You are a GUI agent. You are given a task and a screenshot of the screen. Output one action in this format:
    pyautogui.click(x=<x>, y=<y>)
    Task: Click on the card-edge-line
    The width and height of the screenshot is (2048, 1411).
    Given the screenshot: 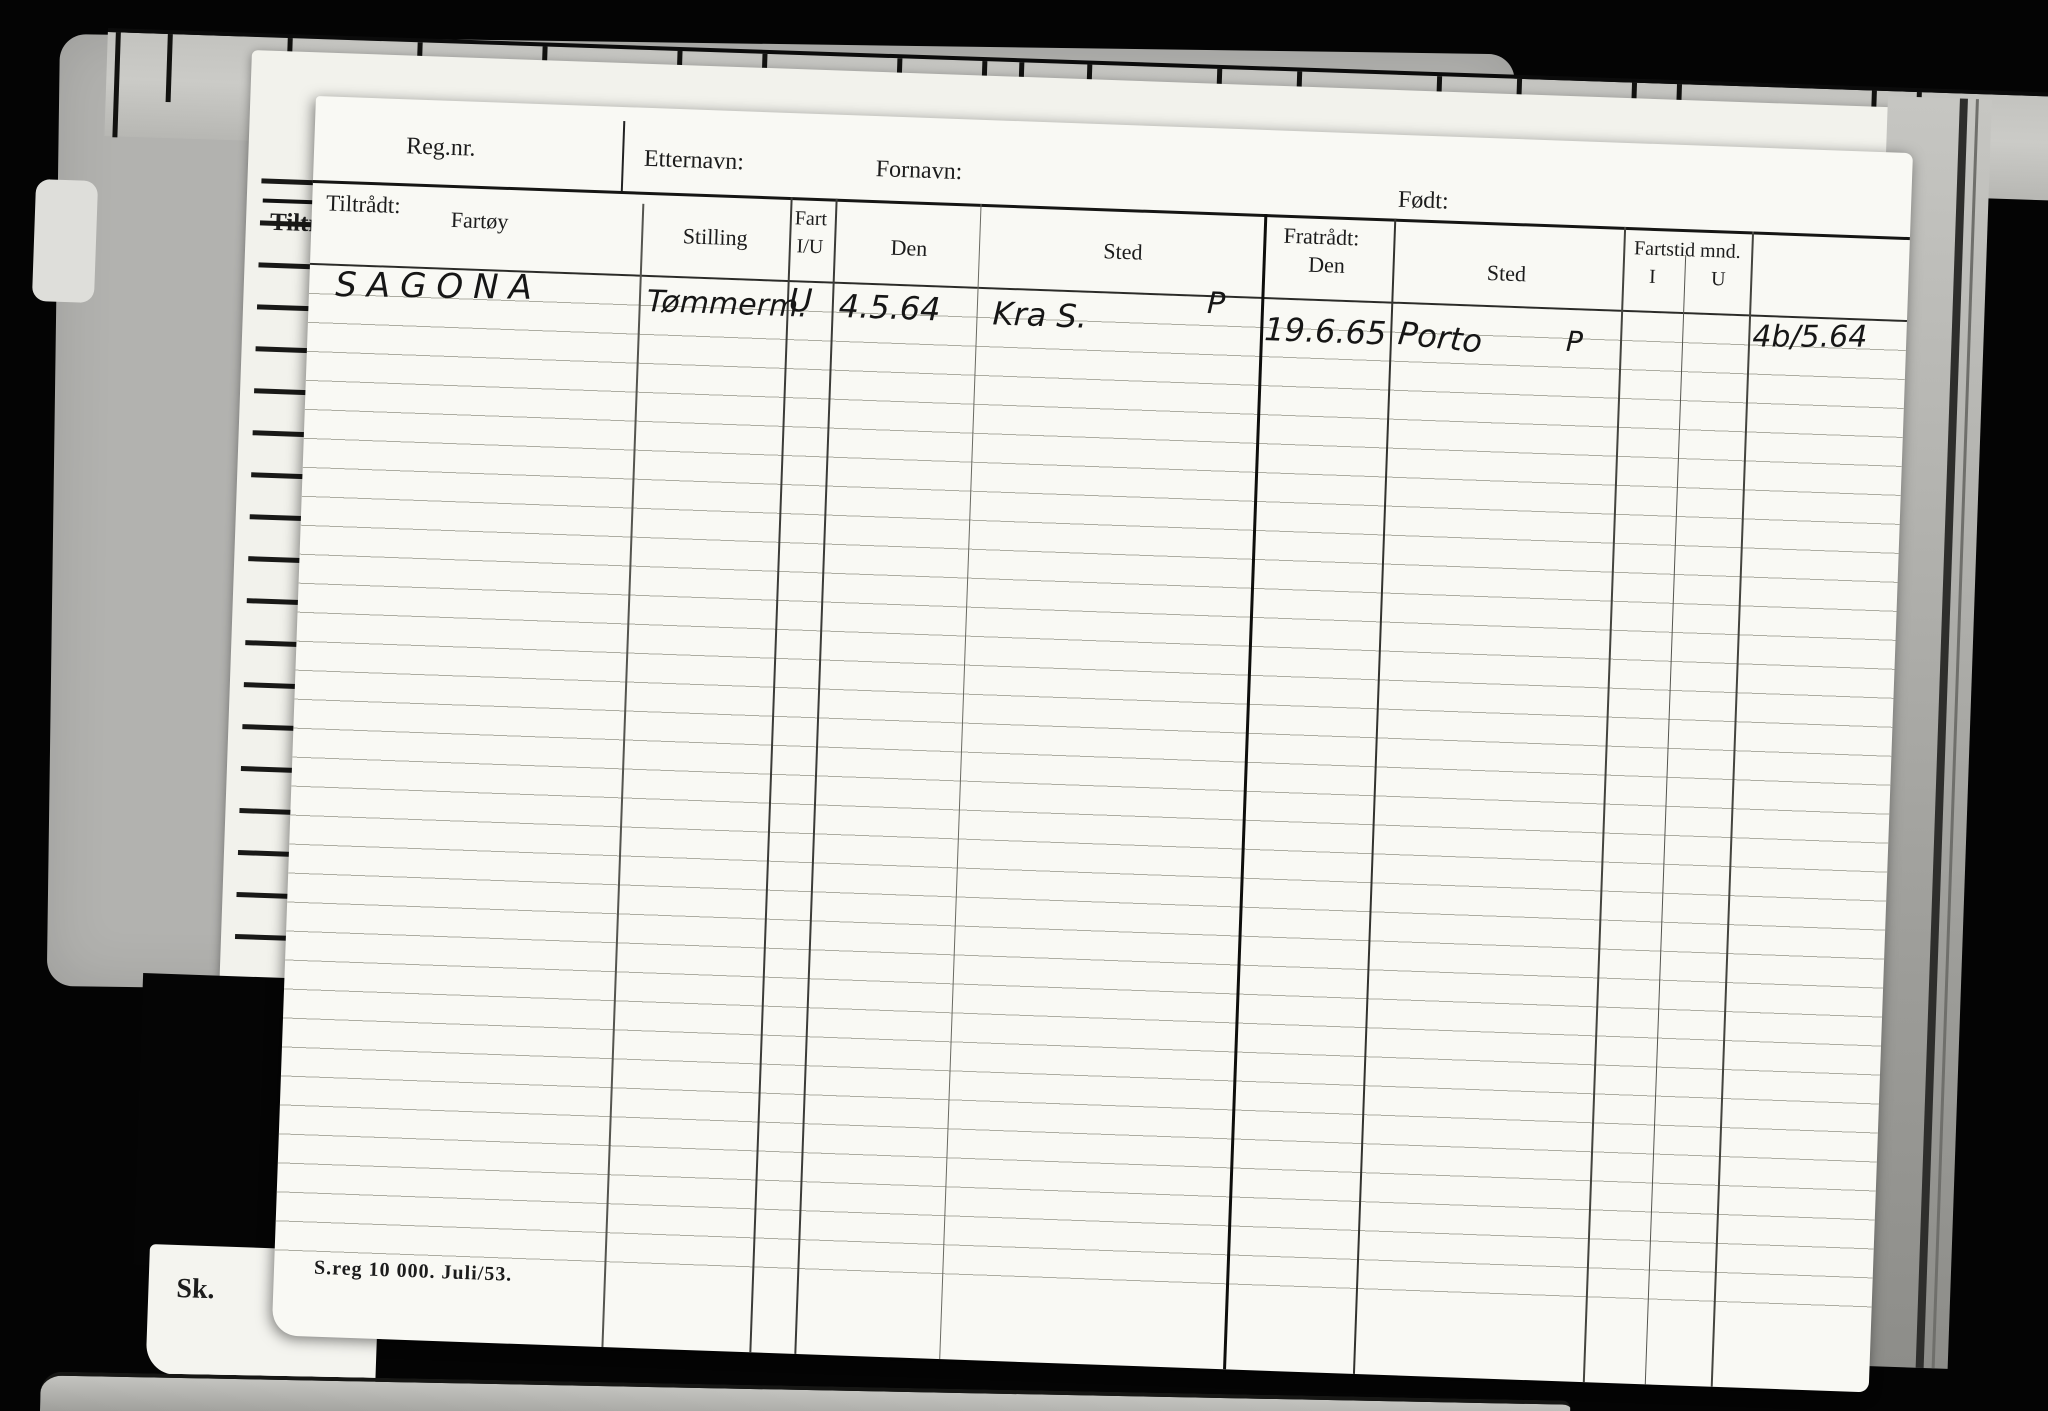 What is the action you would take?
    pyautogui.click(x=1941, y=733)
    